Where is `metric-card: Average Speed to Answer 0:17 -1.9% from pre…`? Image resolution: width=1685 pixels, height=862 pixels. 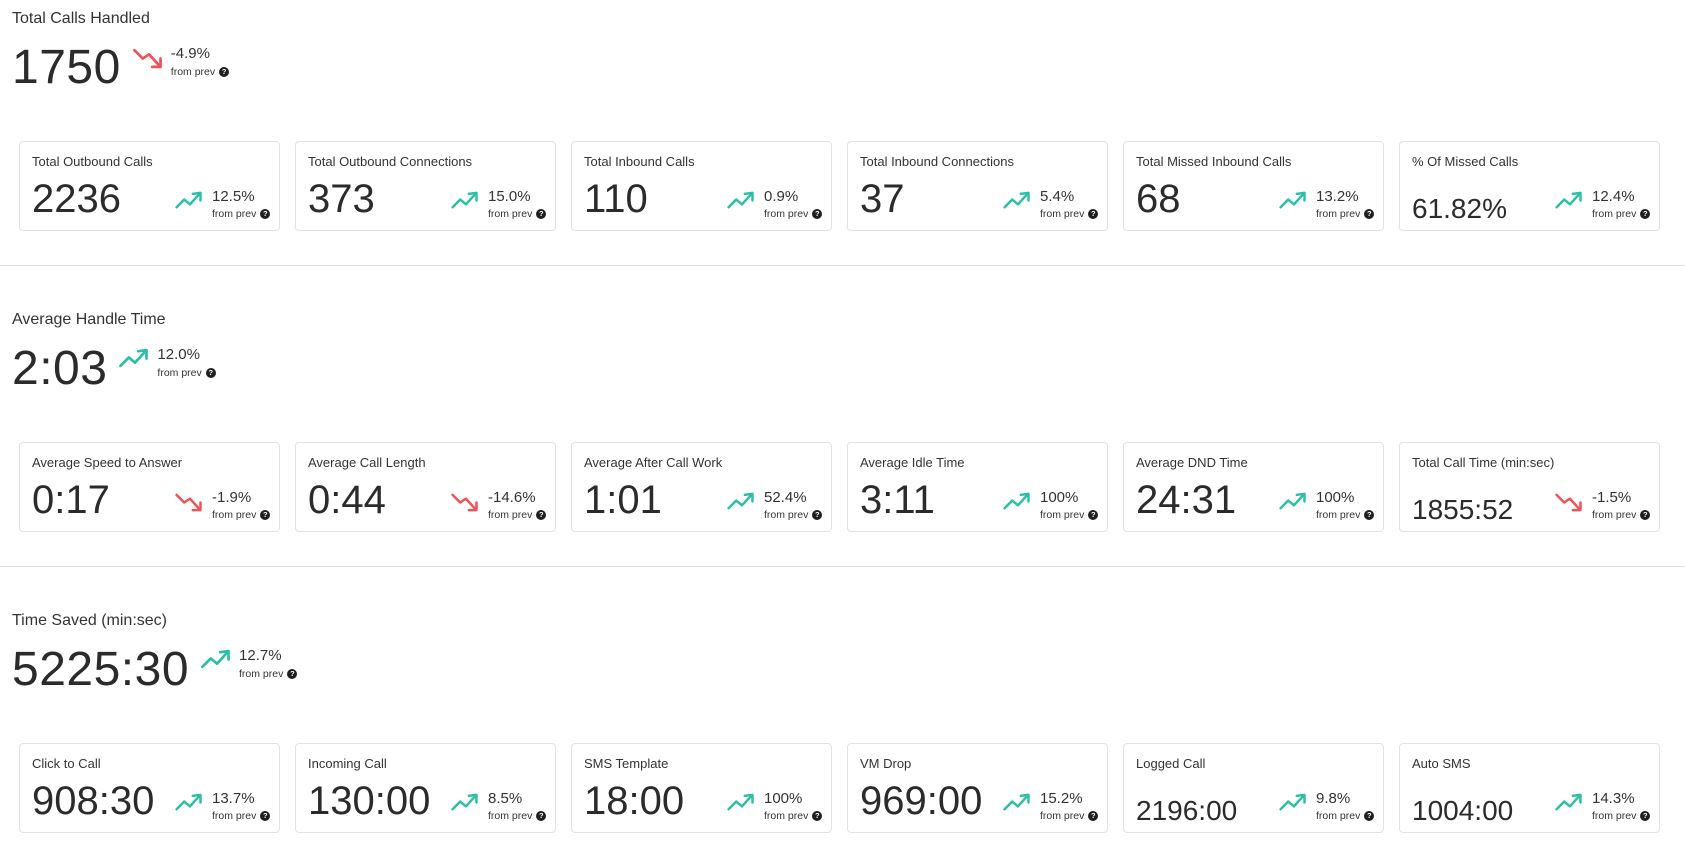 metric-card: Average Speed to Answer 0:17 -1.9% from pre… is located at coordinates (149, 487).